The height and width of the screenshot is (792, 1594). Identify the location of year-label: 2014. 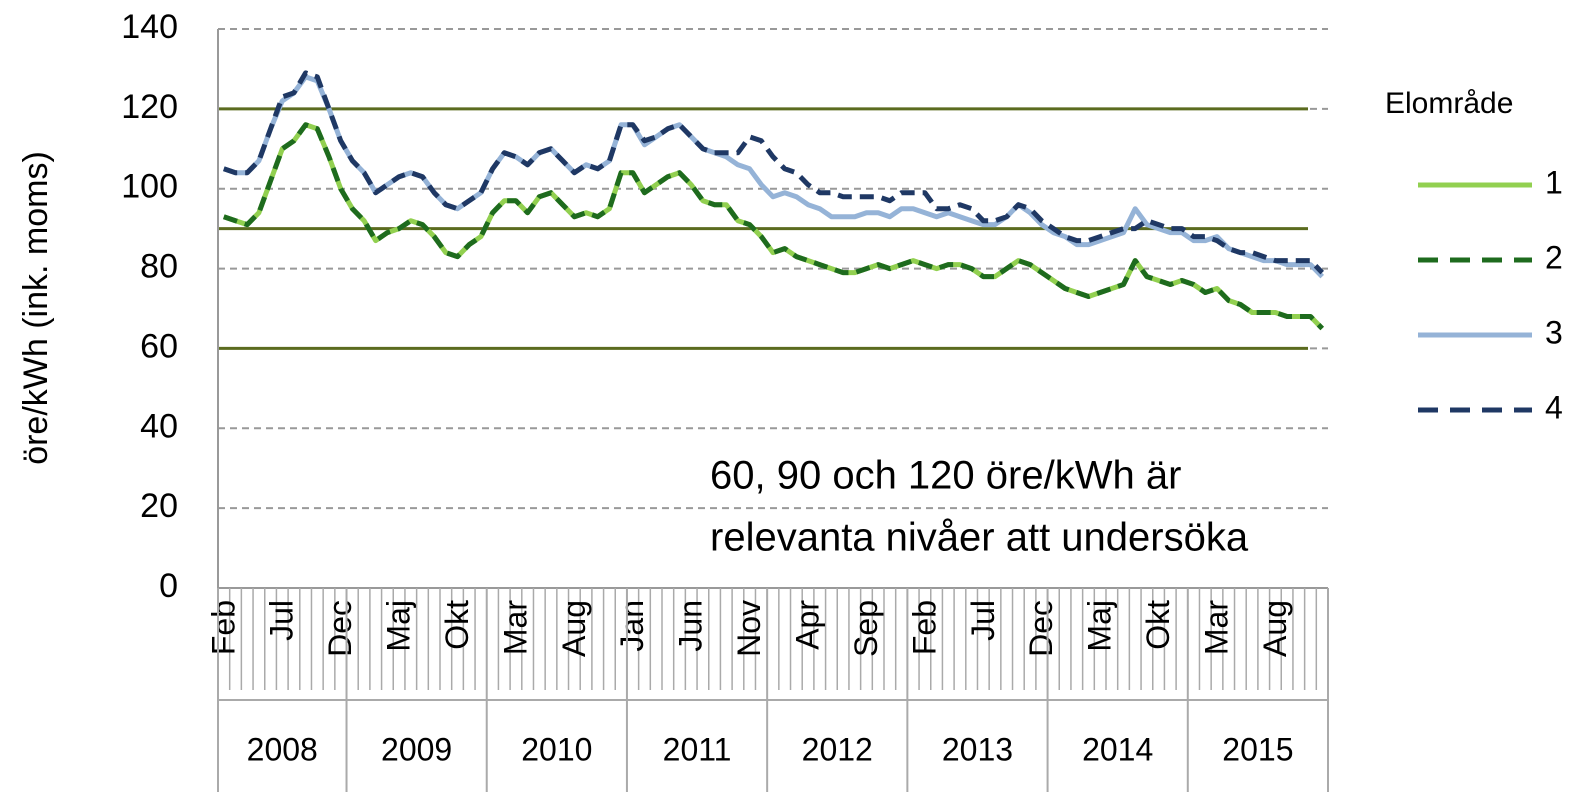
(1117, 749).